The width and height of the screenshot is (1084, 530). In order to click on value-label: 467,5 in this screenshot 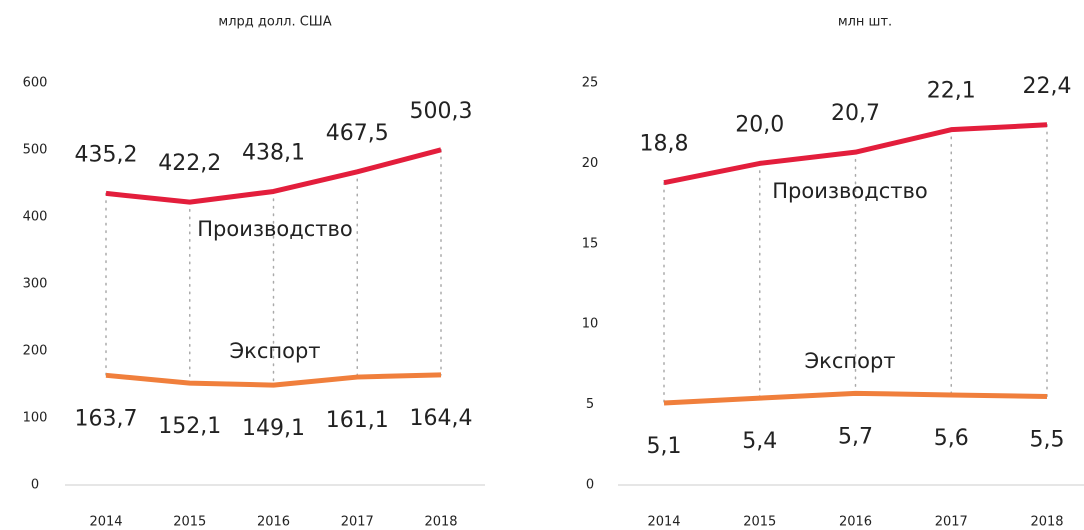, I will do `click(357, 133)`.